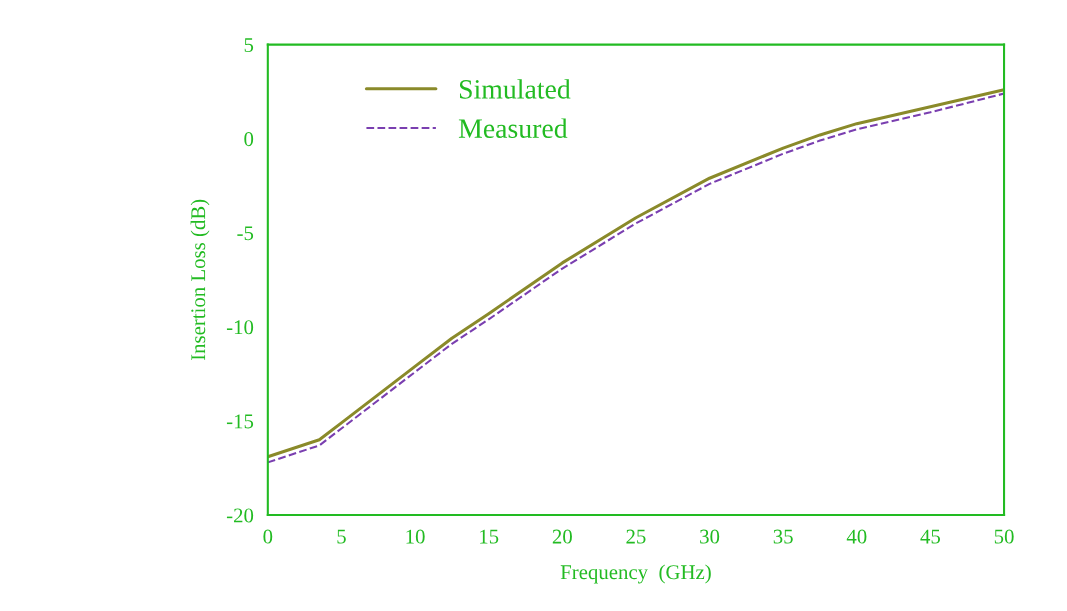  I want to click on x-tick-label: 15, so click(489, 536).